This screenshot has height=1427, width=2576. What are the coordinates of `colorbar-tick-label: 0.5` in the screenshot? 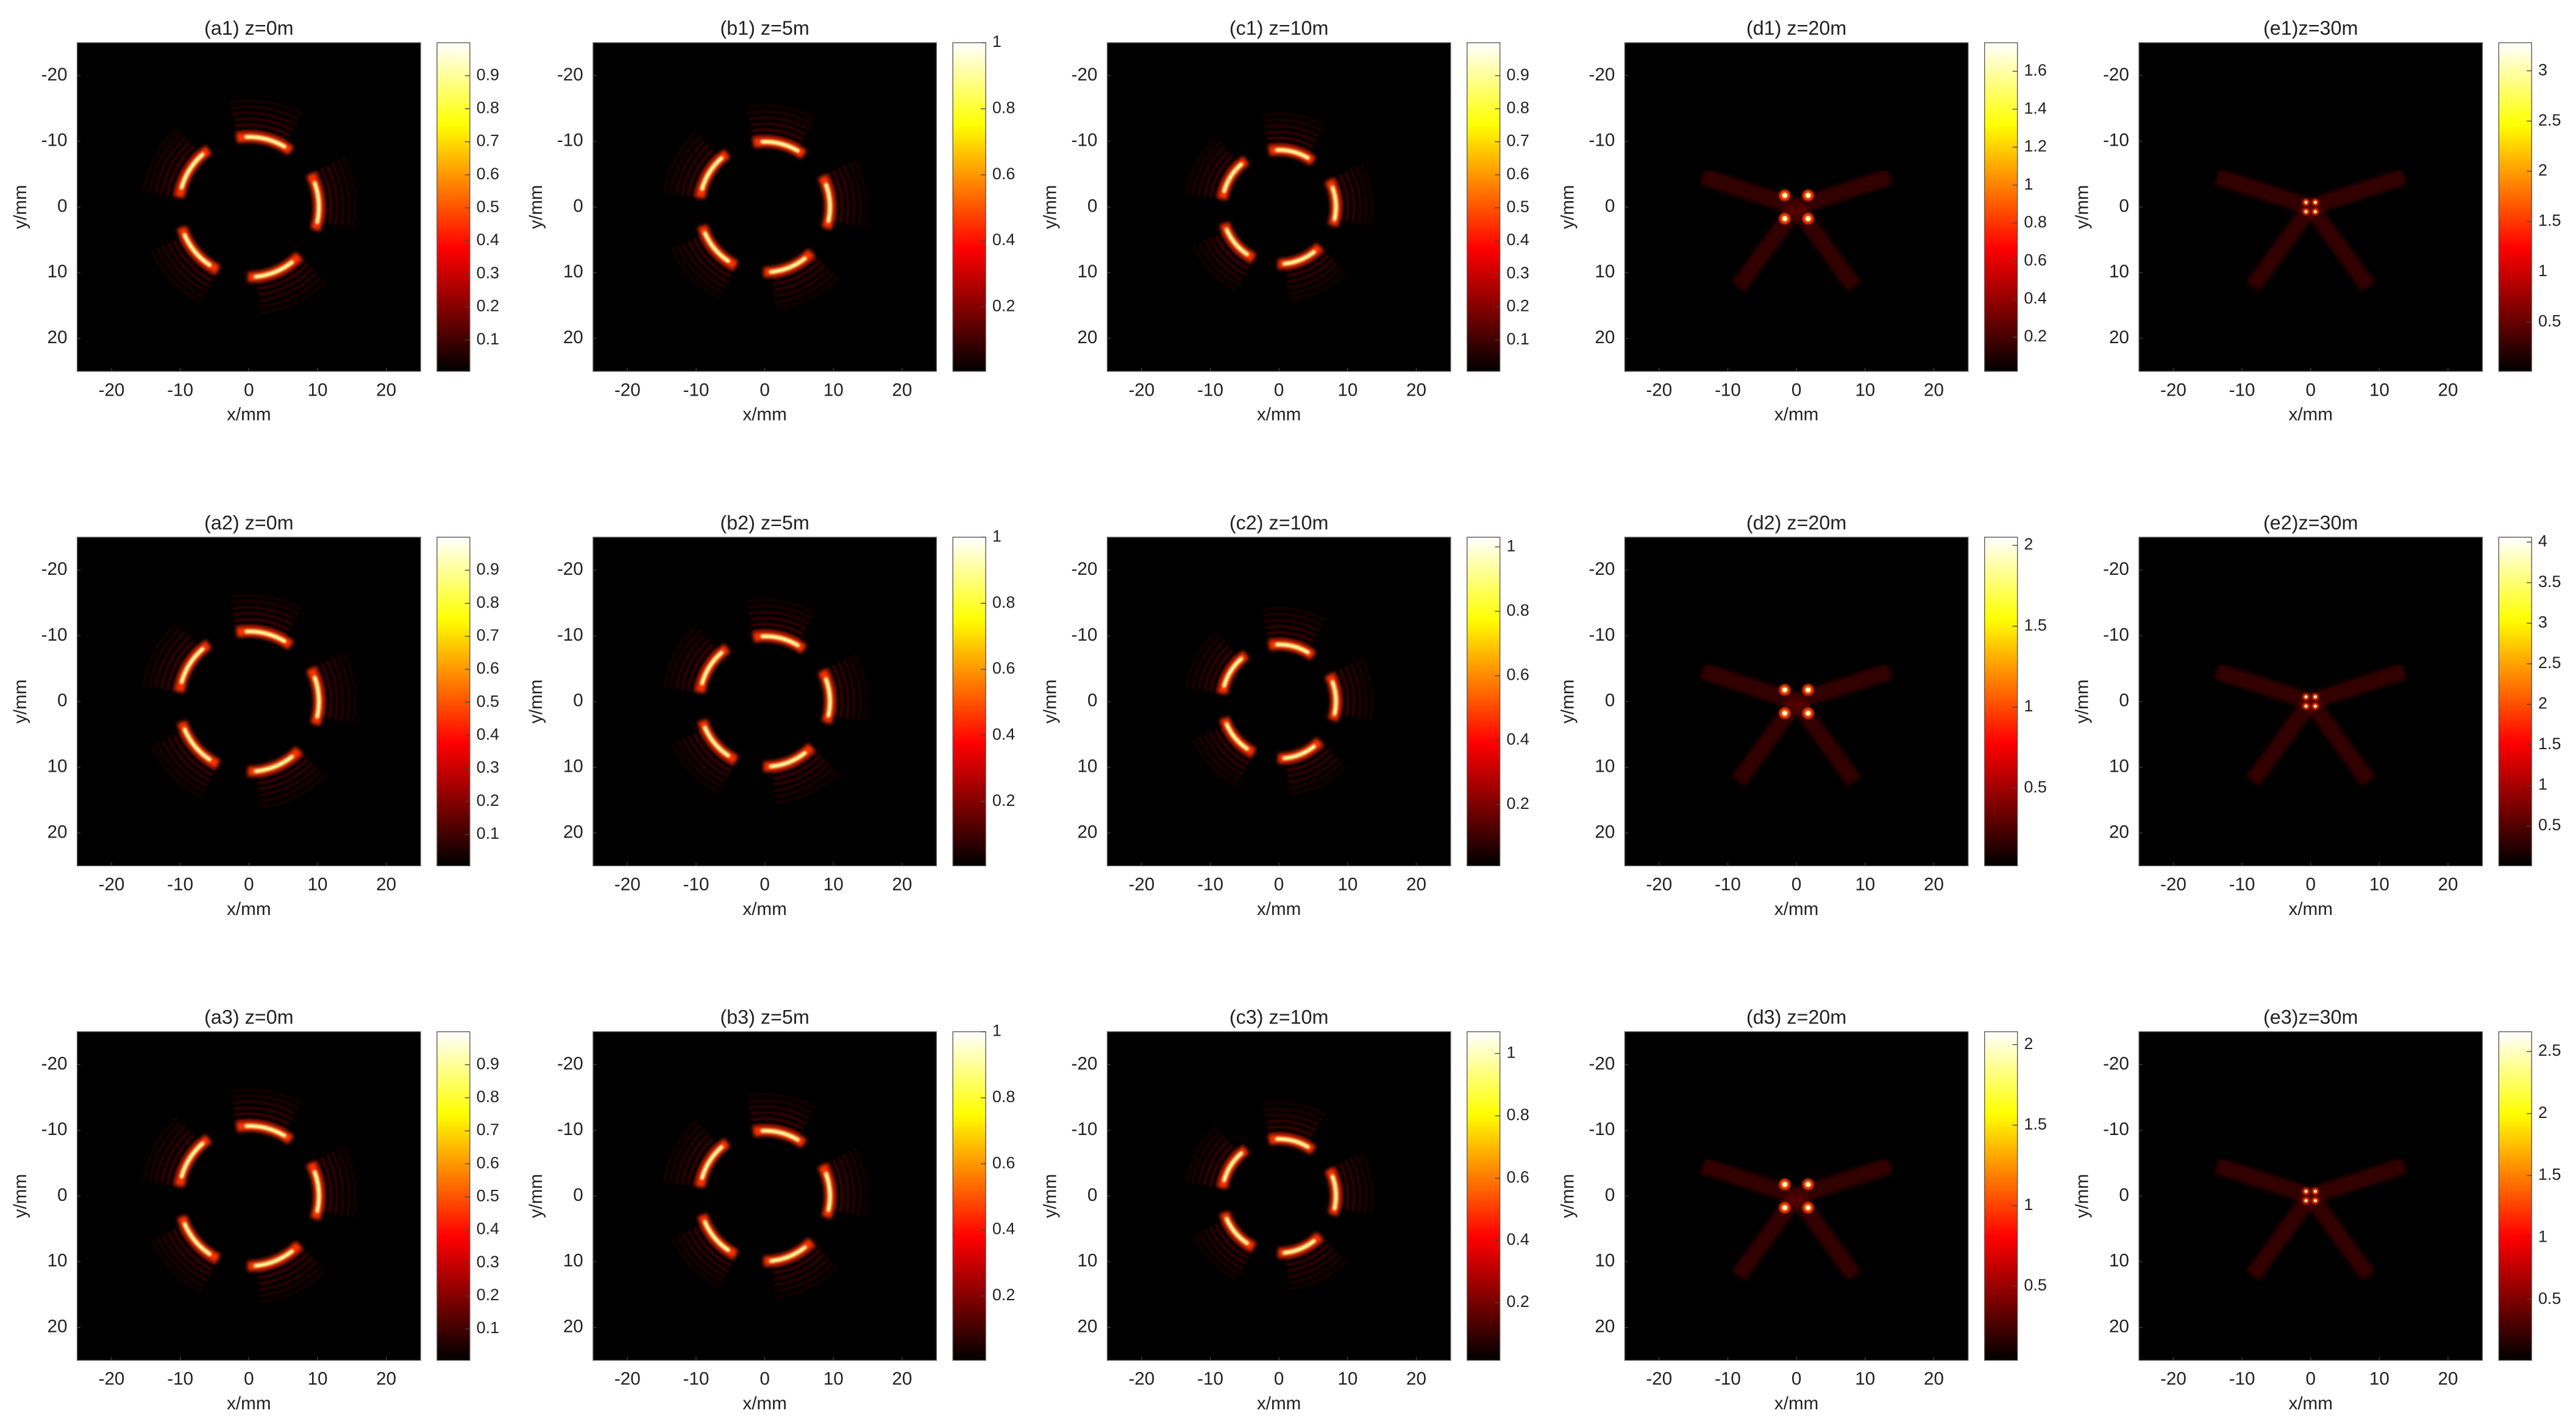 It's located at (2549, 1298).